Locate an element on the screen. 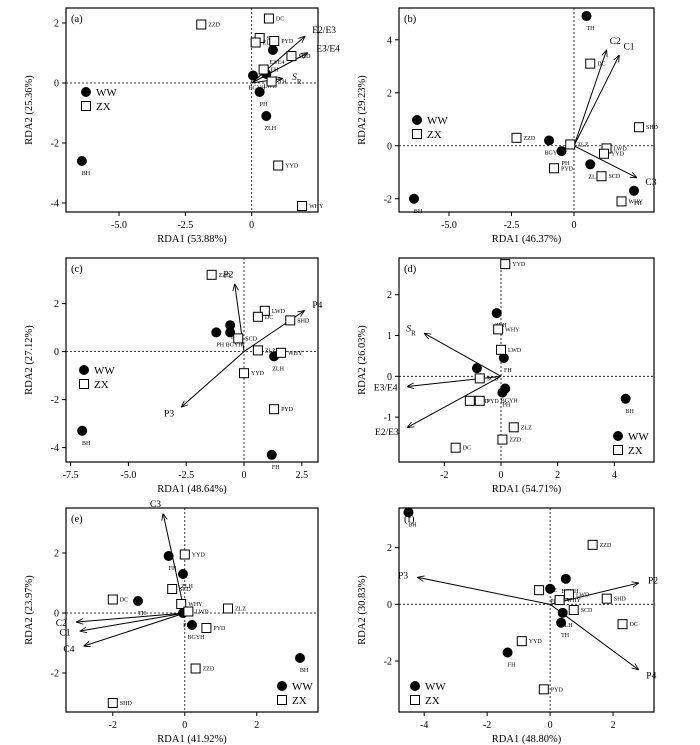 Image resolution: width=700 pixels, height=745 pixels. zx-point-label: TH is located at coordinates (283, 83).